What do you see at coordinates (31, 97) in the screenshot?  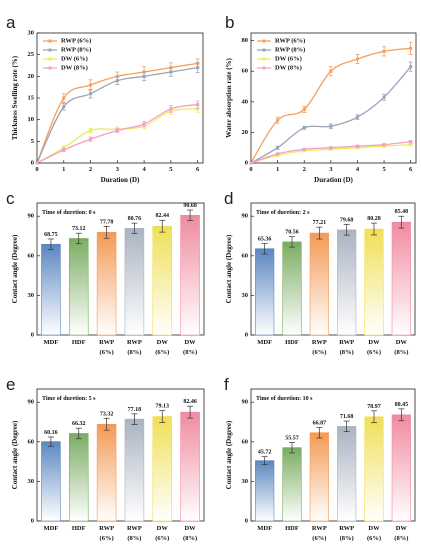 I see `y-tick-label: 15` at bounding box center [31, 97].